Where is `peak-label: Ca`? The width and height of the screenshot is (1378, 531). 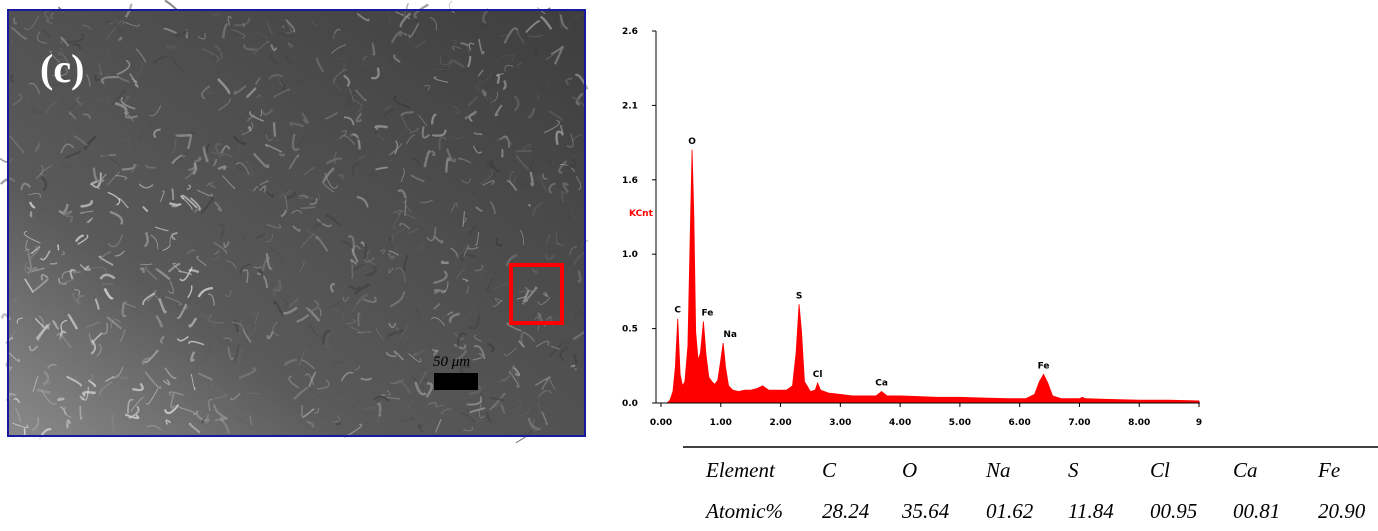 peak-label: Ca is located at coordinates (881, 384).